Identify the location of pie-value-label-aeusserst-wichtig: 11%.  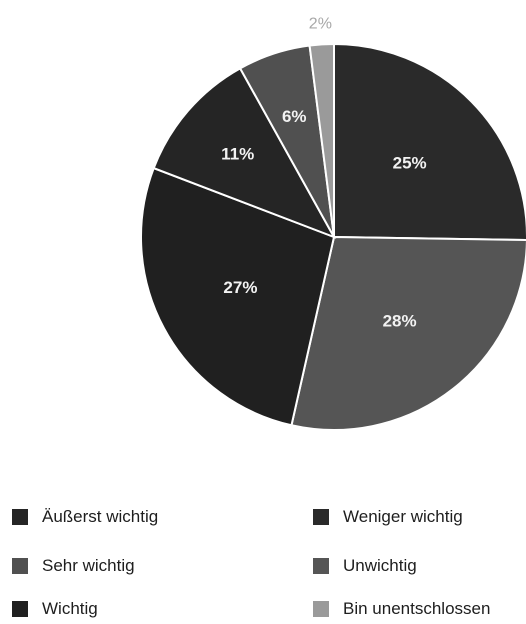
(237, 154).